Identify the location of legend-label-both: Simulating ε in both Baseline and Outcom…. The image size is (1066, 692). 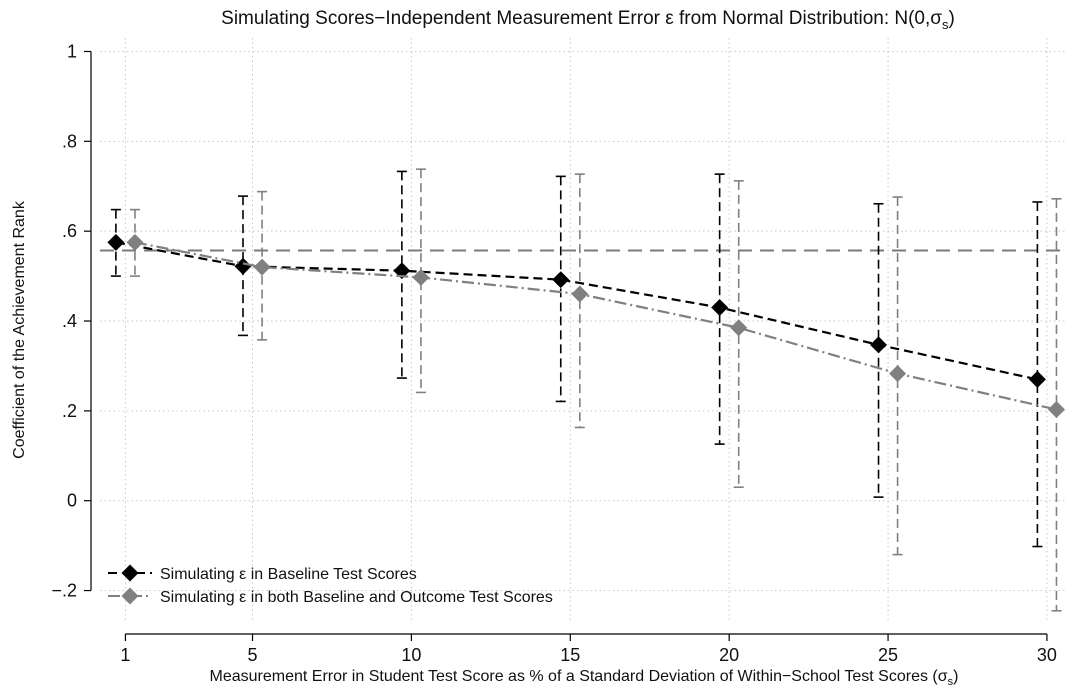
(356, 597).